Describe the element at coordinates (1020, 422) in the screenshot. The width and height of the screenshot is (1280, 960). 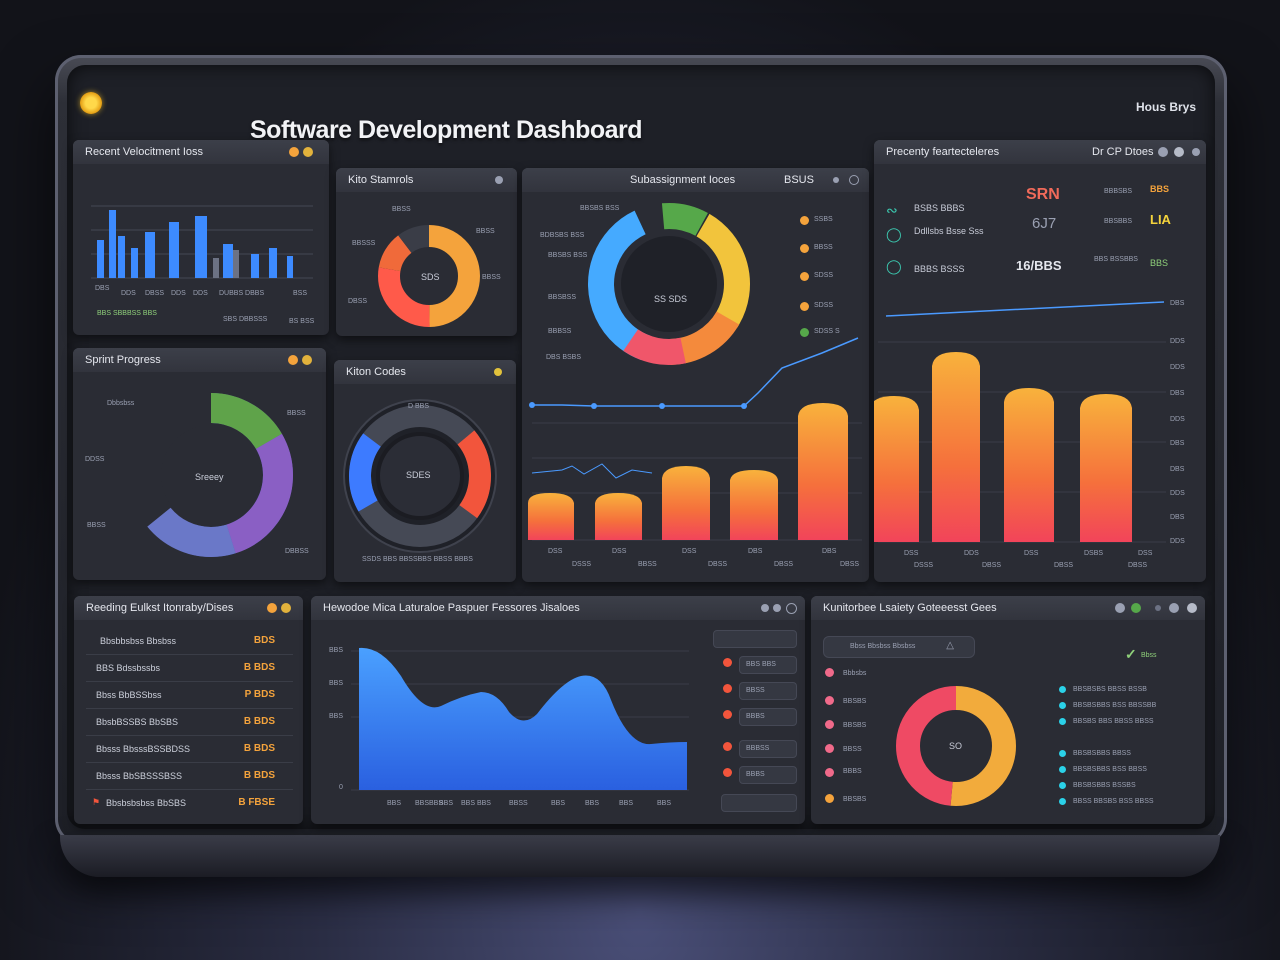
I see `features-bar-chart` at that location.